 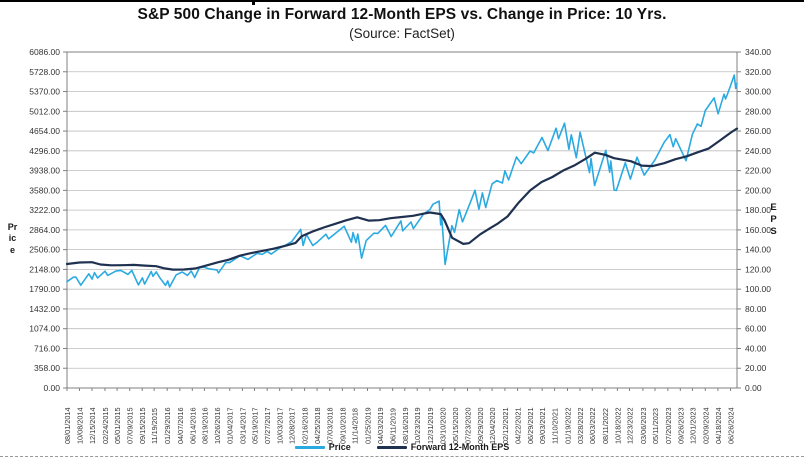 I want to click on left-axis-tick-label: 1074.00, so click(x=44, y=329).